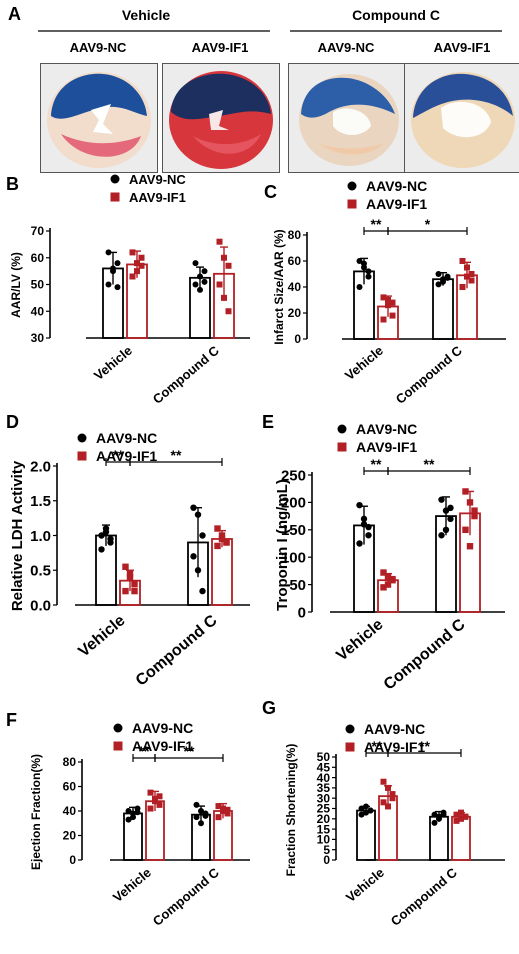 This screenshot has width=519, height=954. Describe the element at coordinates (221, 118) in the screenshot. I see `heart-image-vehicle-if1` at that location.